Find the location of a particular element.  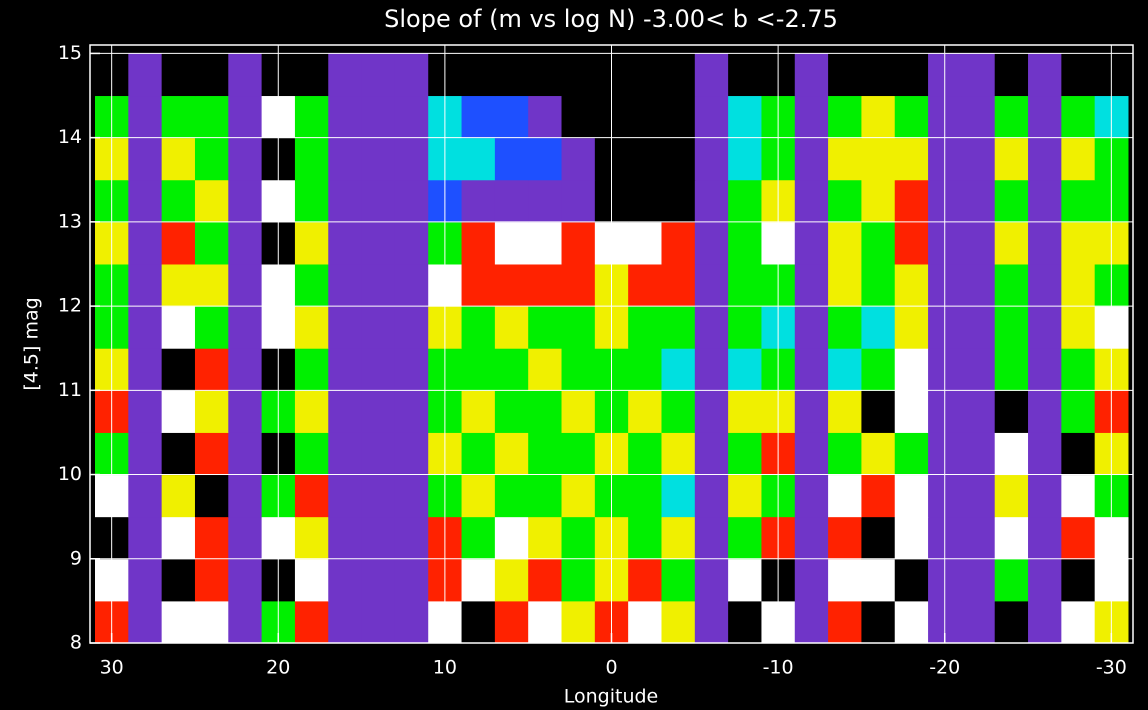

chart-title: Slope of (m vs log N) -3.00< b <-2.75 is located at coordinates (611, 19).